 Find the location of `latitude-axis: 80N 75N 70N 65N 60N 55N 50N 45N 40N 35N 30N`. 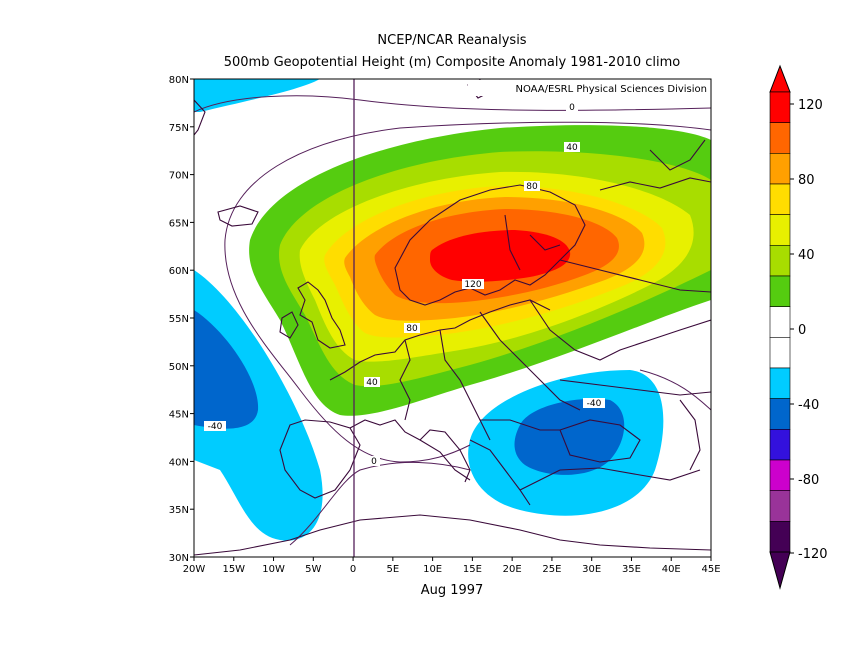

latitude-axis: 80N 75N 70N 65N 60N 55N 50N 45N 40N 35N 30N is located at coordinates (181, 319).